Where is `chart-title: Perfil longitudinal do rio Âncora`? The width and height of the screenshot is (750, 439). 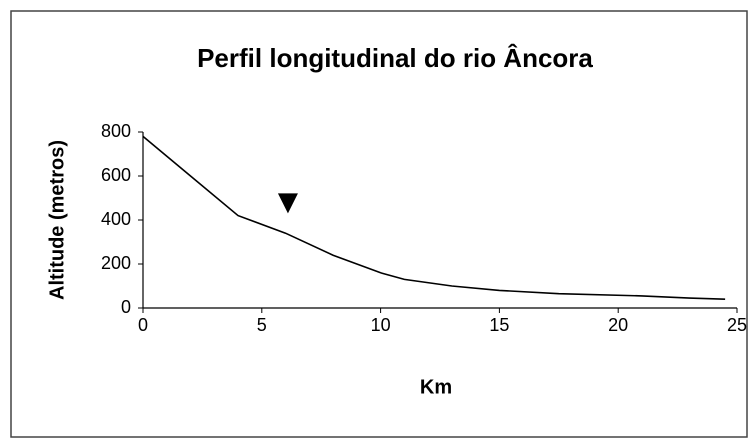
chart-title: Perfil longitudinal do rio Âncora is located at coordinates (395, 58).